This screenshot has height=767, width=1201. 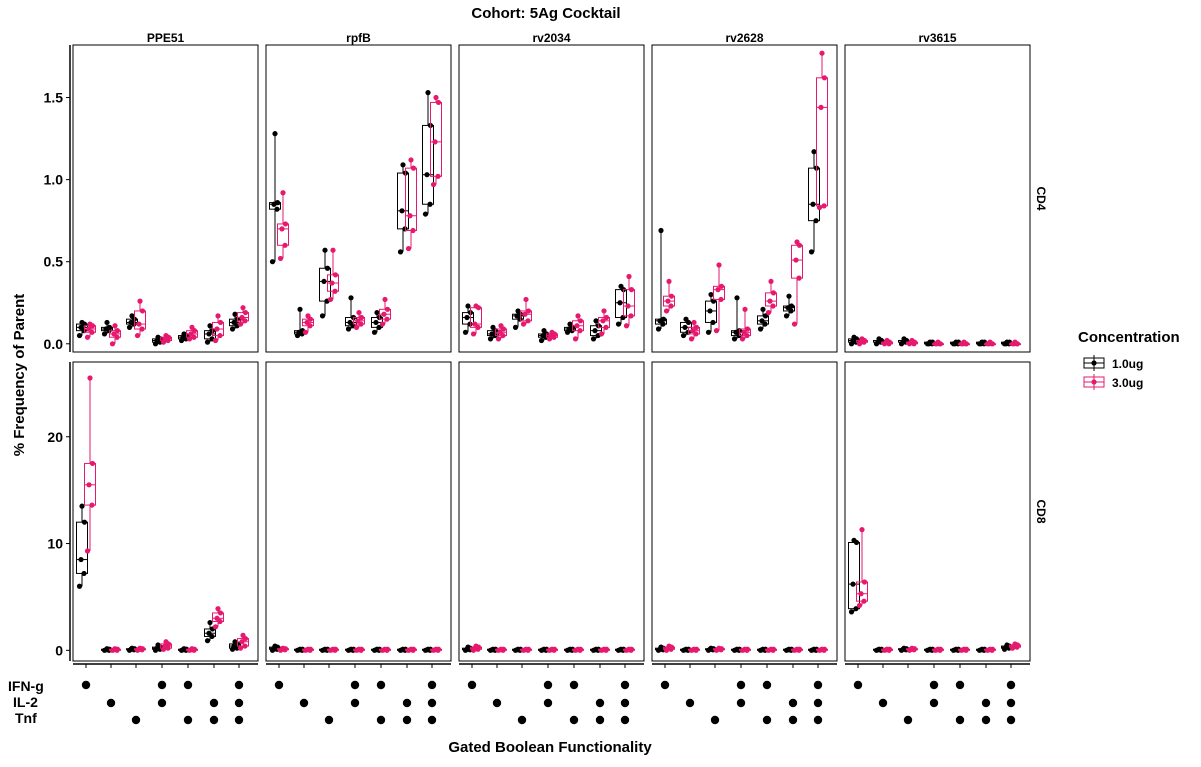 What do you see at coordinates (550, 747) in the screenshot?
I see `x-axis-label: Gated Boolean Functionality` at bounding box center [550, 747].